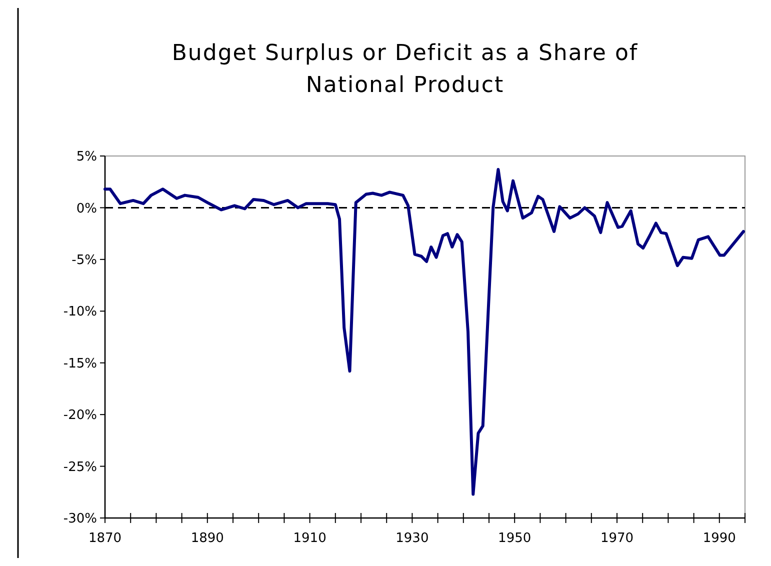  What do you see at coordinates (515, 538) in the screenshot?
I see `x-tick-label: 1950` at bounding box center [515, 538].